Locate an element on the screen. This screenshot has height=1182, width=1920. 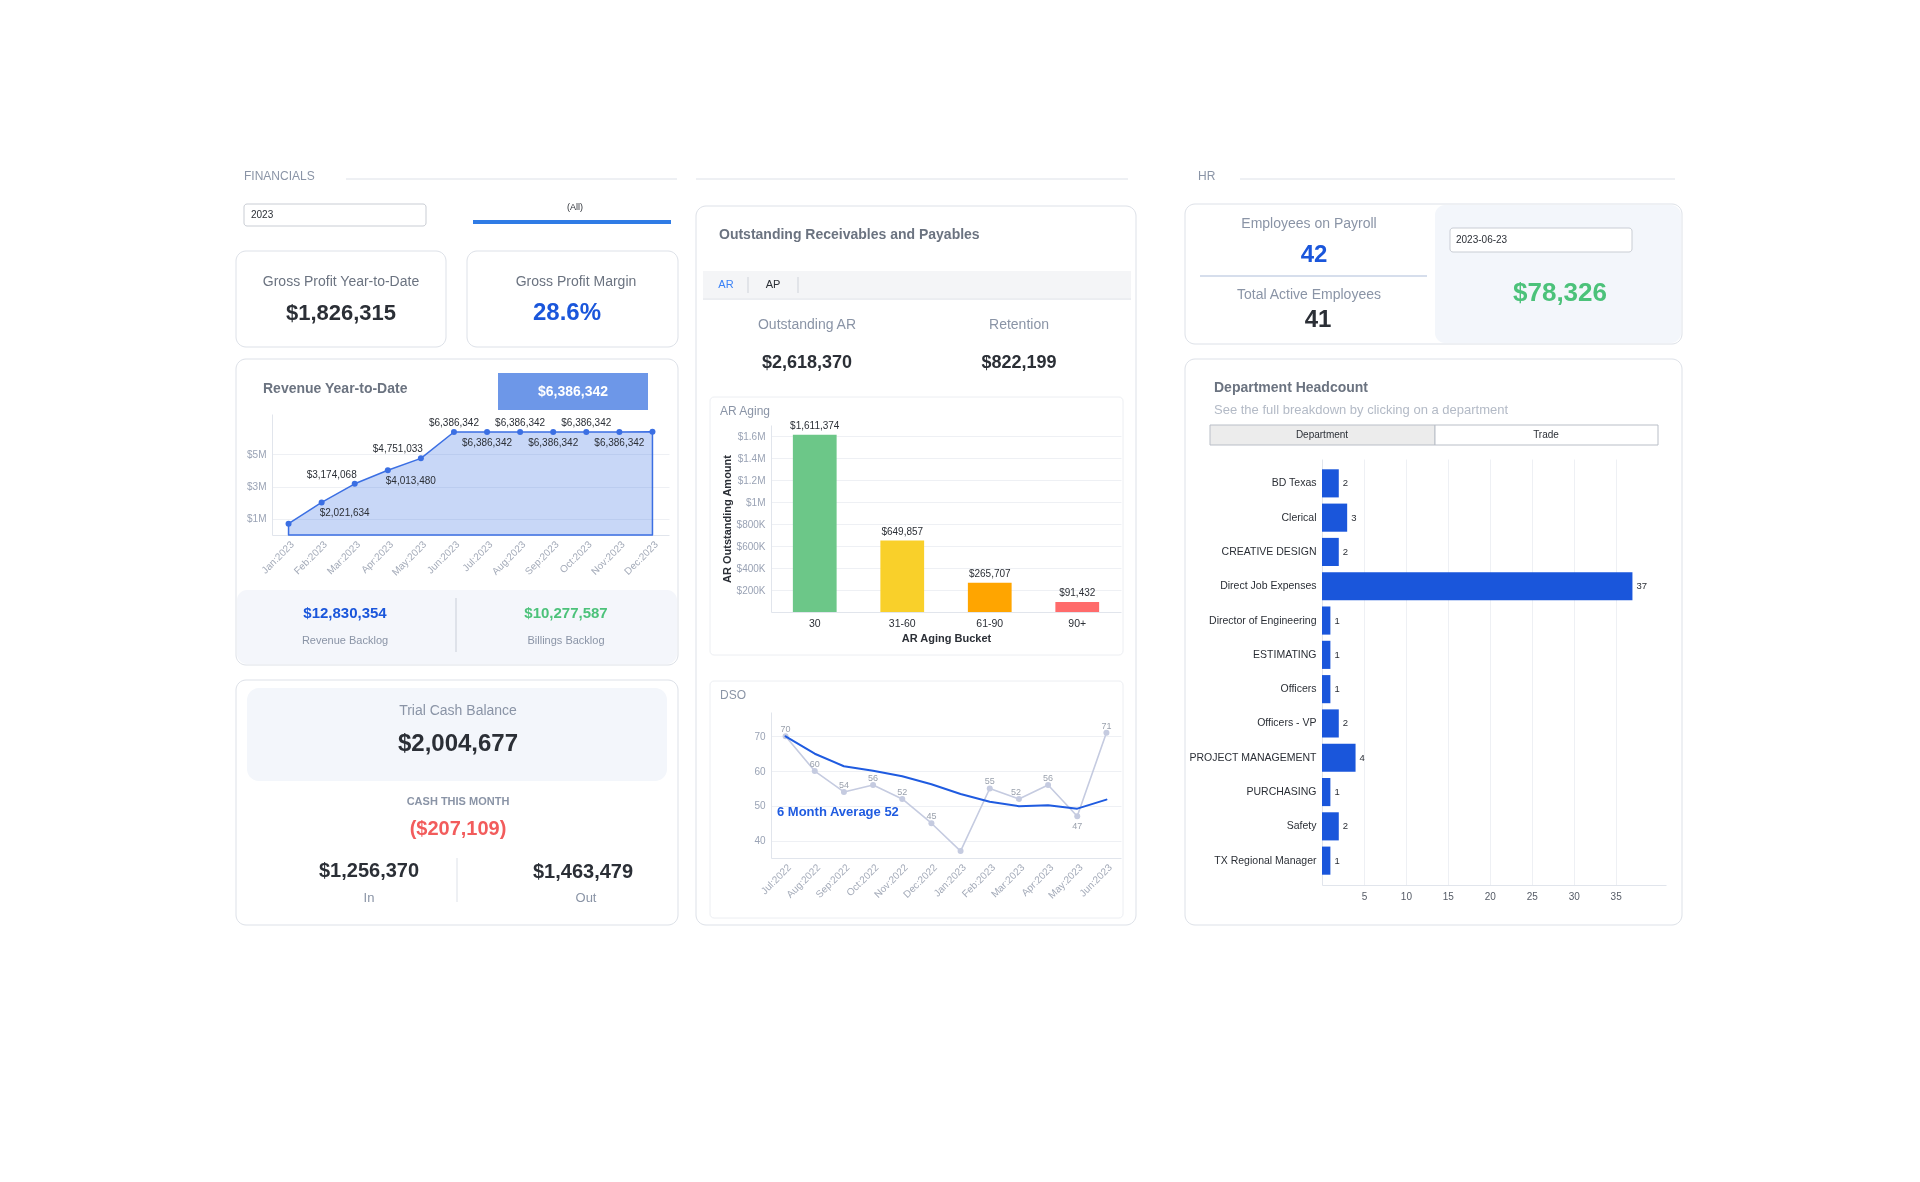
text: Gross Profit Margin is located at coordinates (576, 281).